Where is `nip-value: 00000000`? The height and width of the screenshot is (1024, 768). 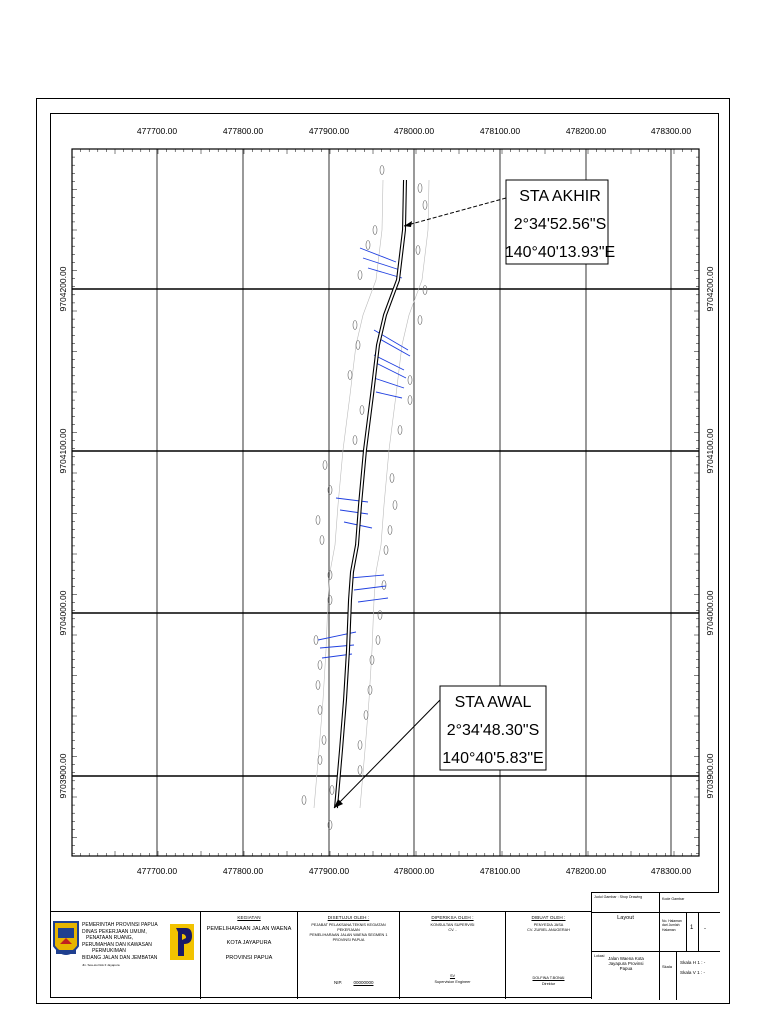
nip-value: 00000000 is located at coordinates (363, 982).